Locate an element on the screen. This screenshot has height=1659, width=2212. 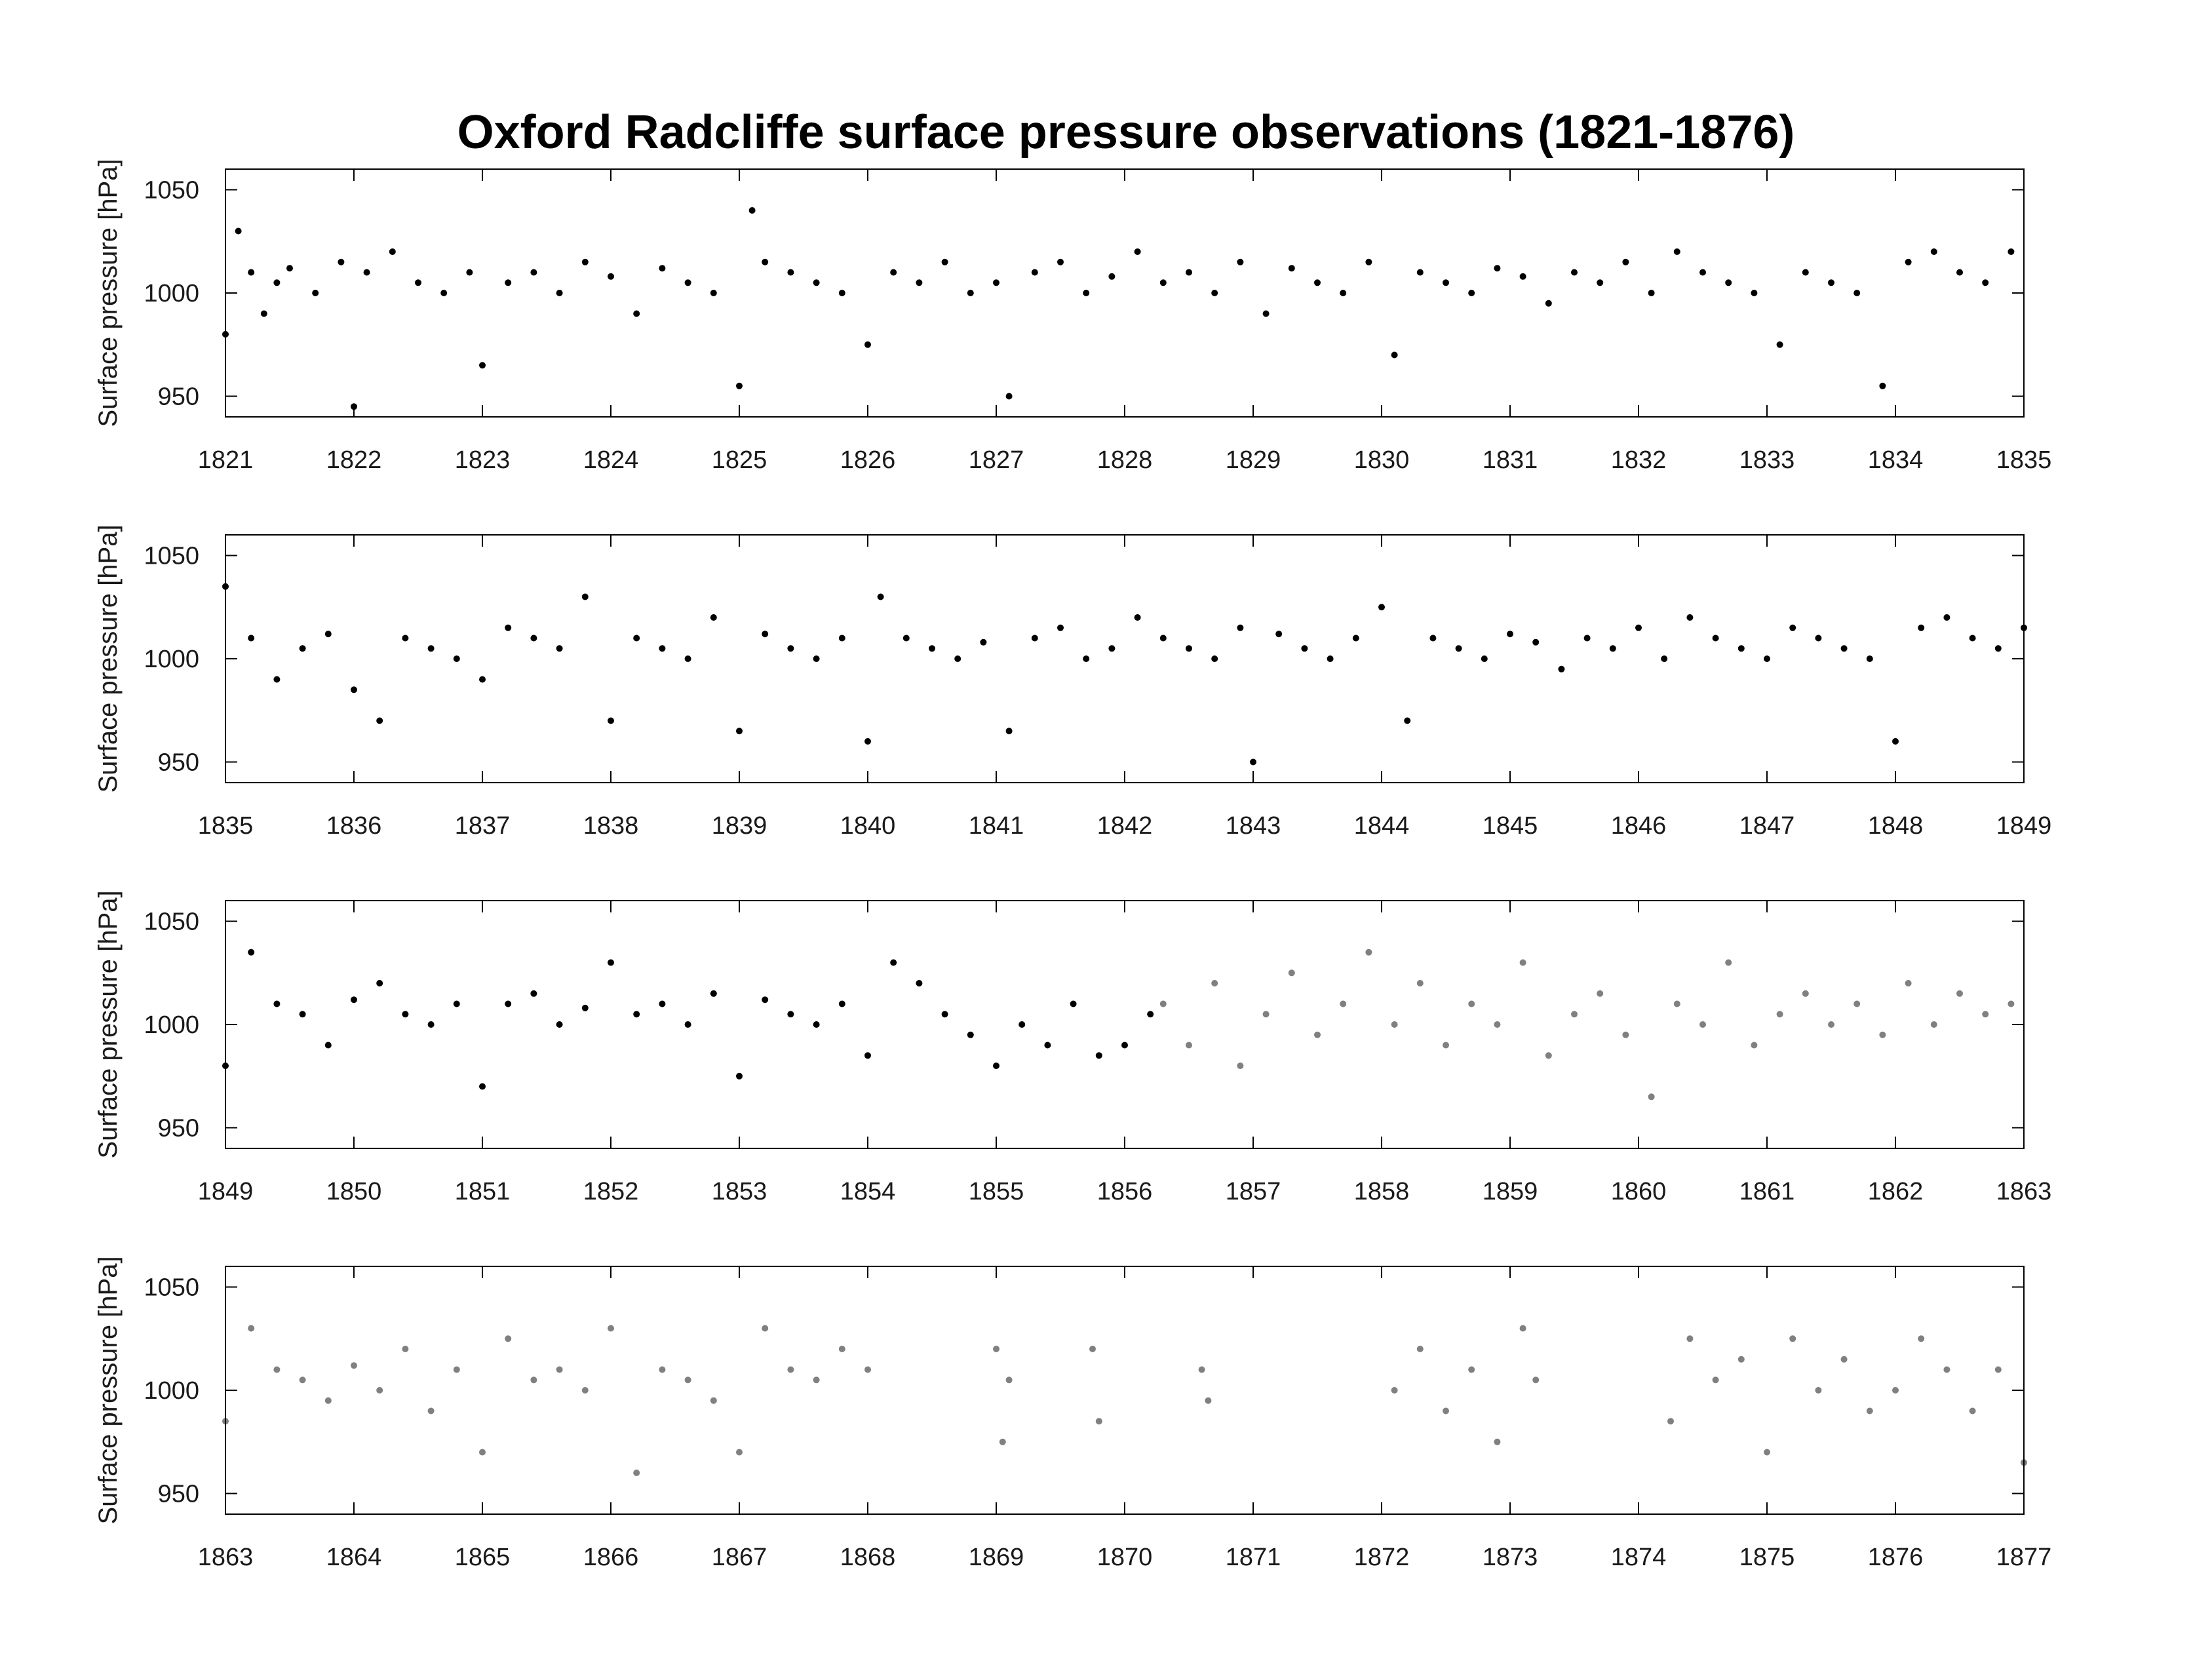
x-tick-label: 1840 is located at coordinates (868, 826).